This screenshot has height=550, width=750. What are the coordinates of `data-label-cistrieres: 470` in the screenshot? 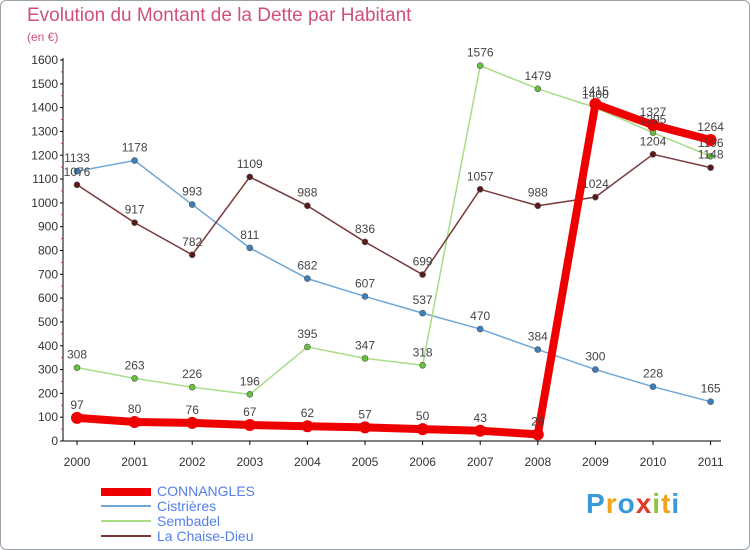 It's located at (480, 316).